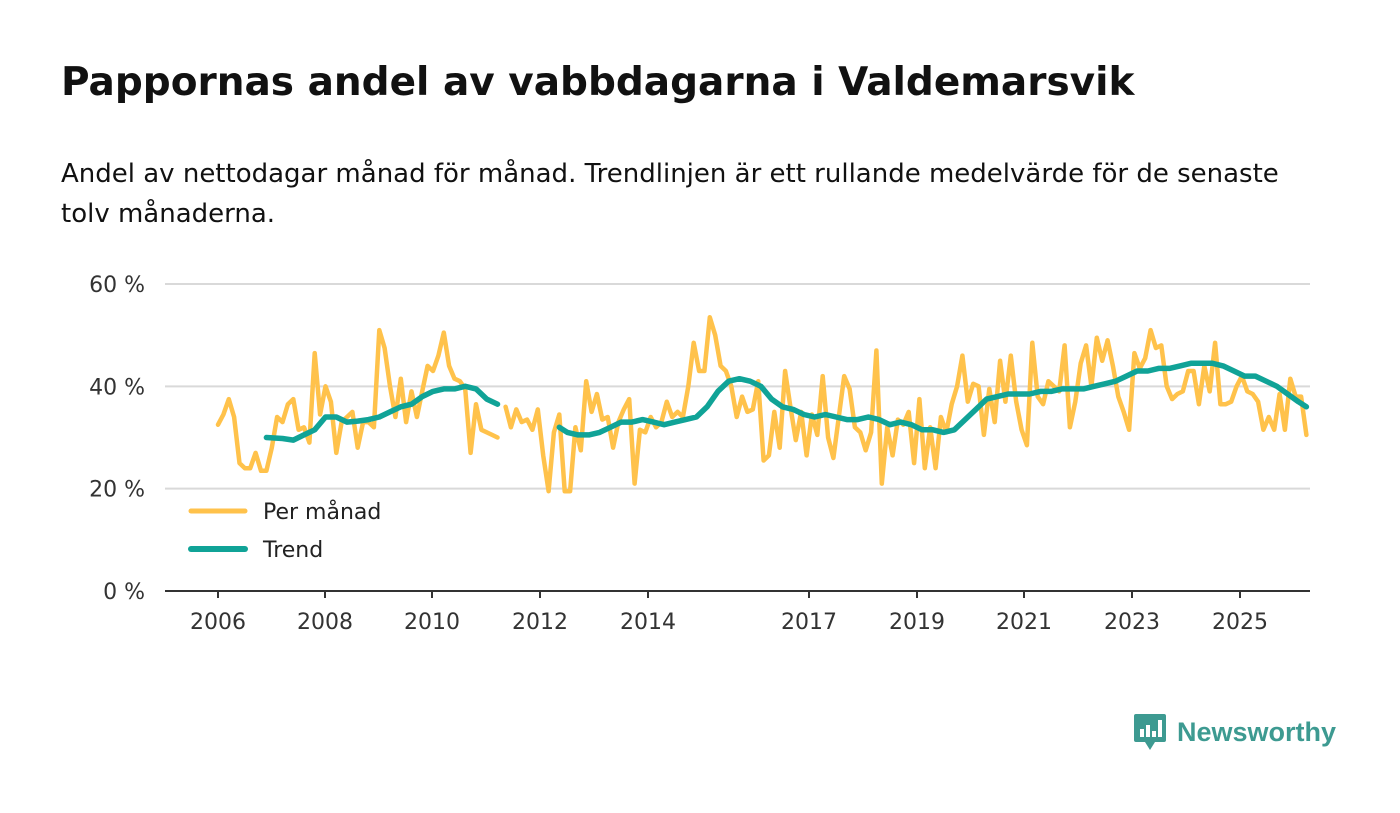 This screenshot has height=813, width=1400. I want to click on y-tick-label: 60 %, so click(117, 285).